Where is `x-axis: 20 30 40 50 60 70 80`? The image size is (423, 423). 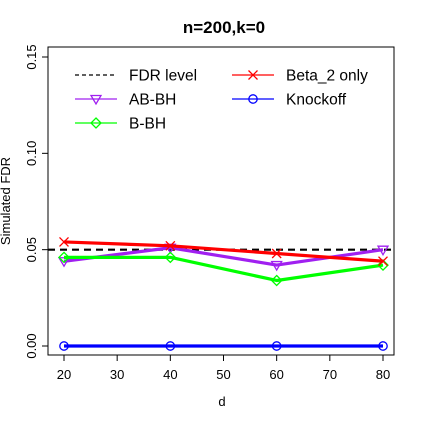
x-axis: 20 30 40 50 60 70 80 is located at coordinates (223, 368).